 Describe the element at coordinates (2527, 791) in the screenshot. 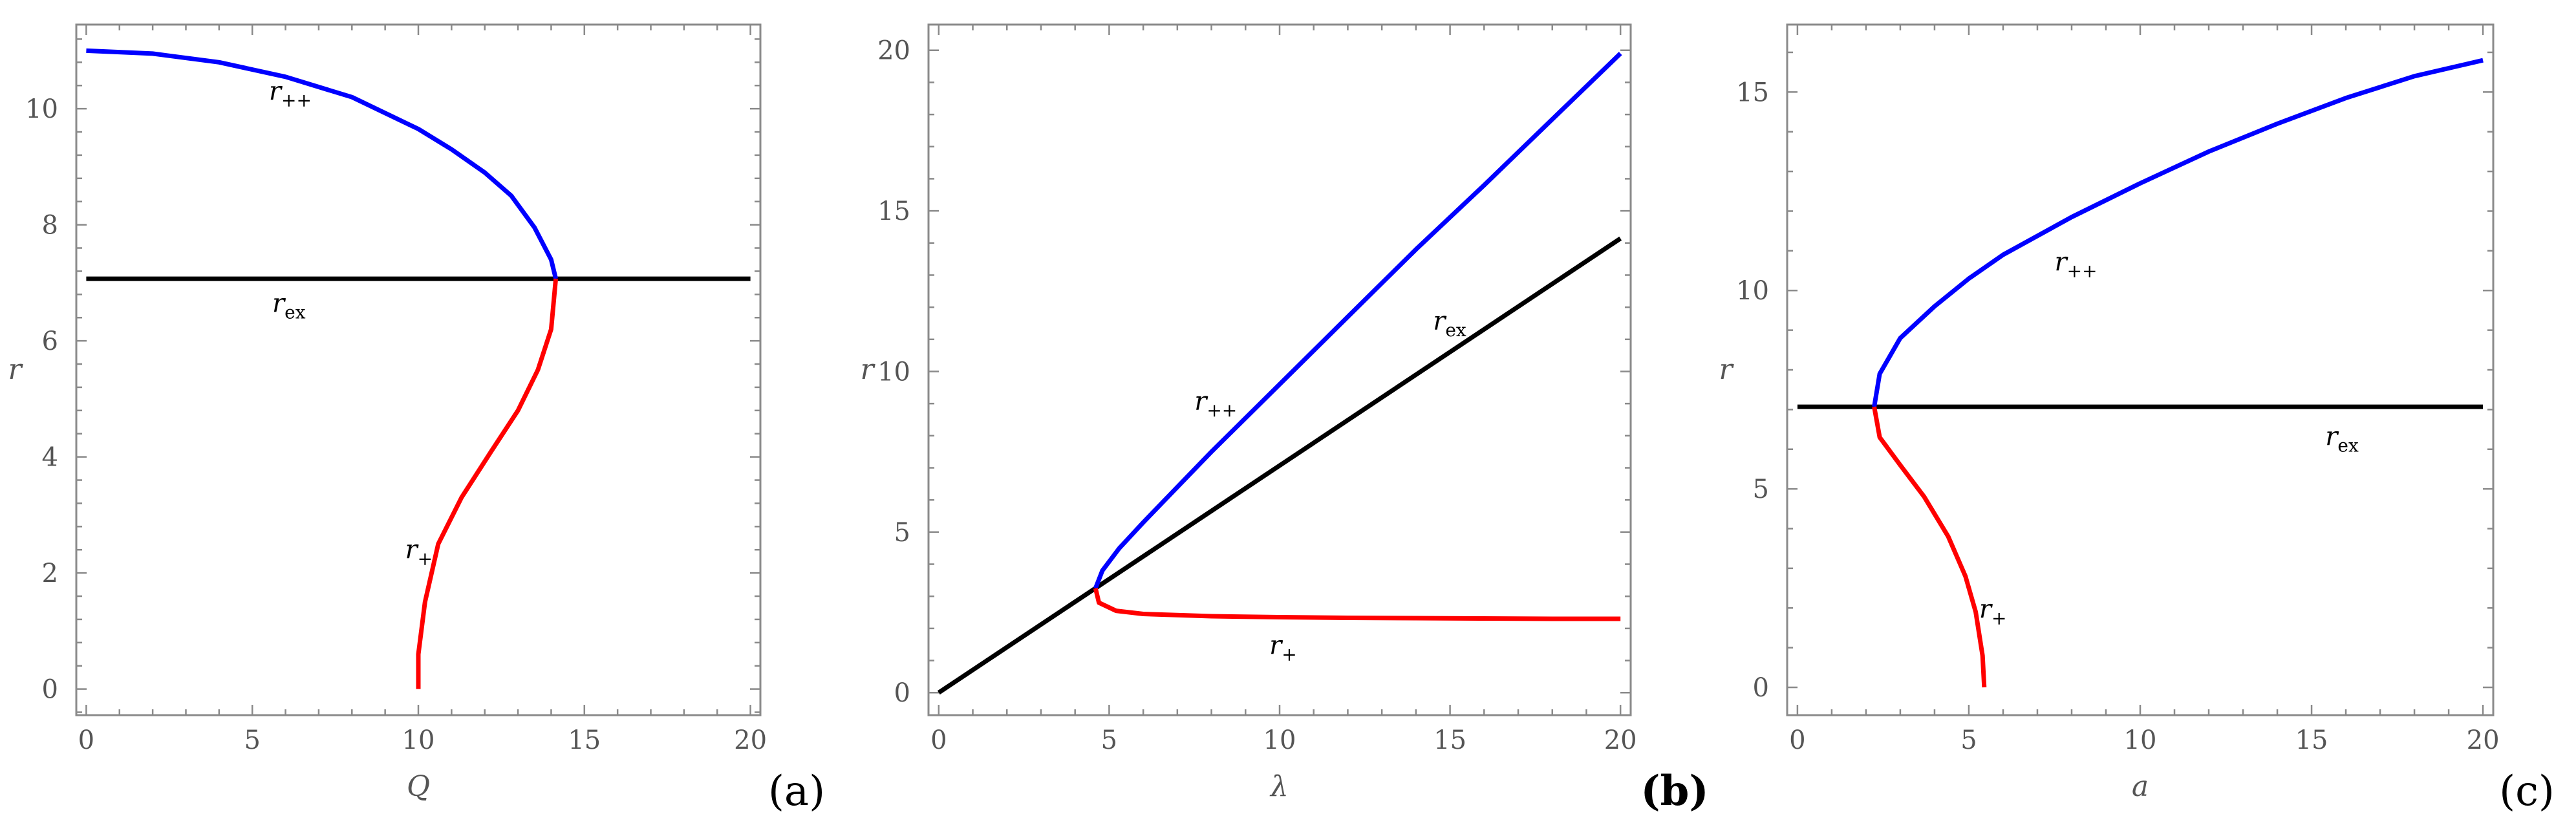

I see `panel-label: (c)` at that location.